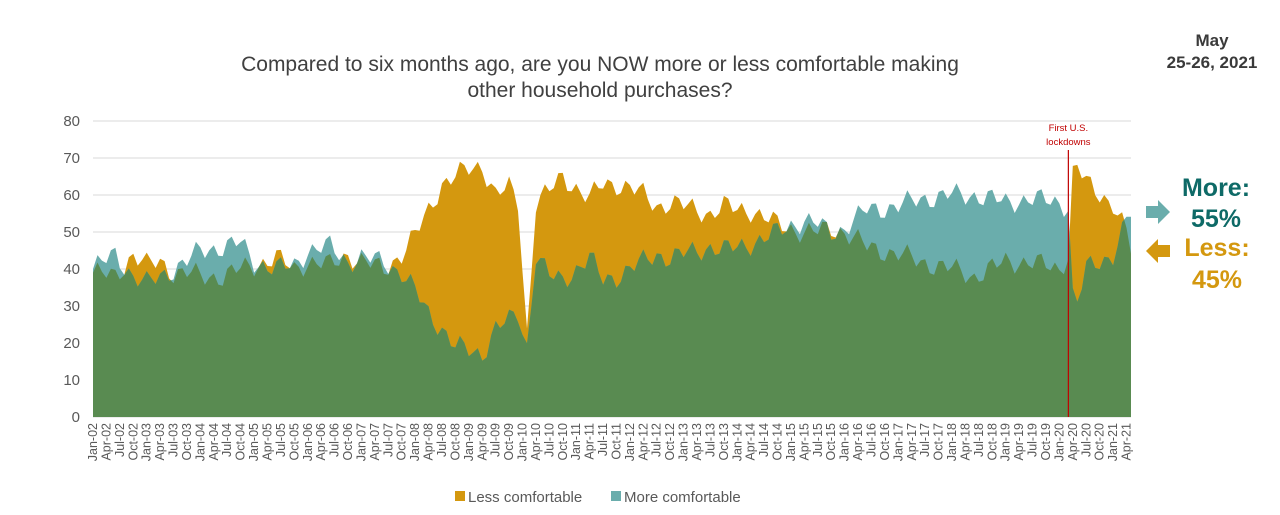  What do you see at coordinates (1006, 442) in the screenshot?
I see `x-tick-label: Jan-19` at bounding box center [1006, 442].